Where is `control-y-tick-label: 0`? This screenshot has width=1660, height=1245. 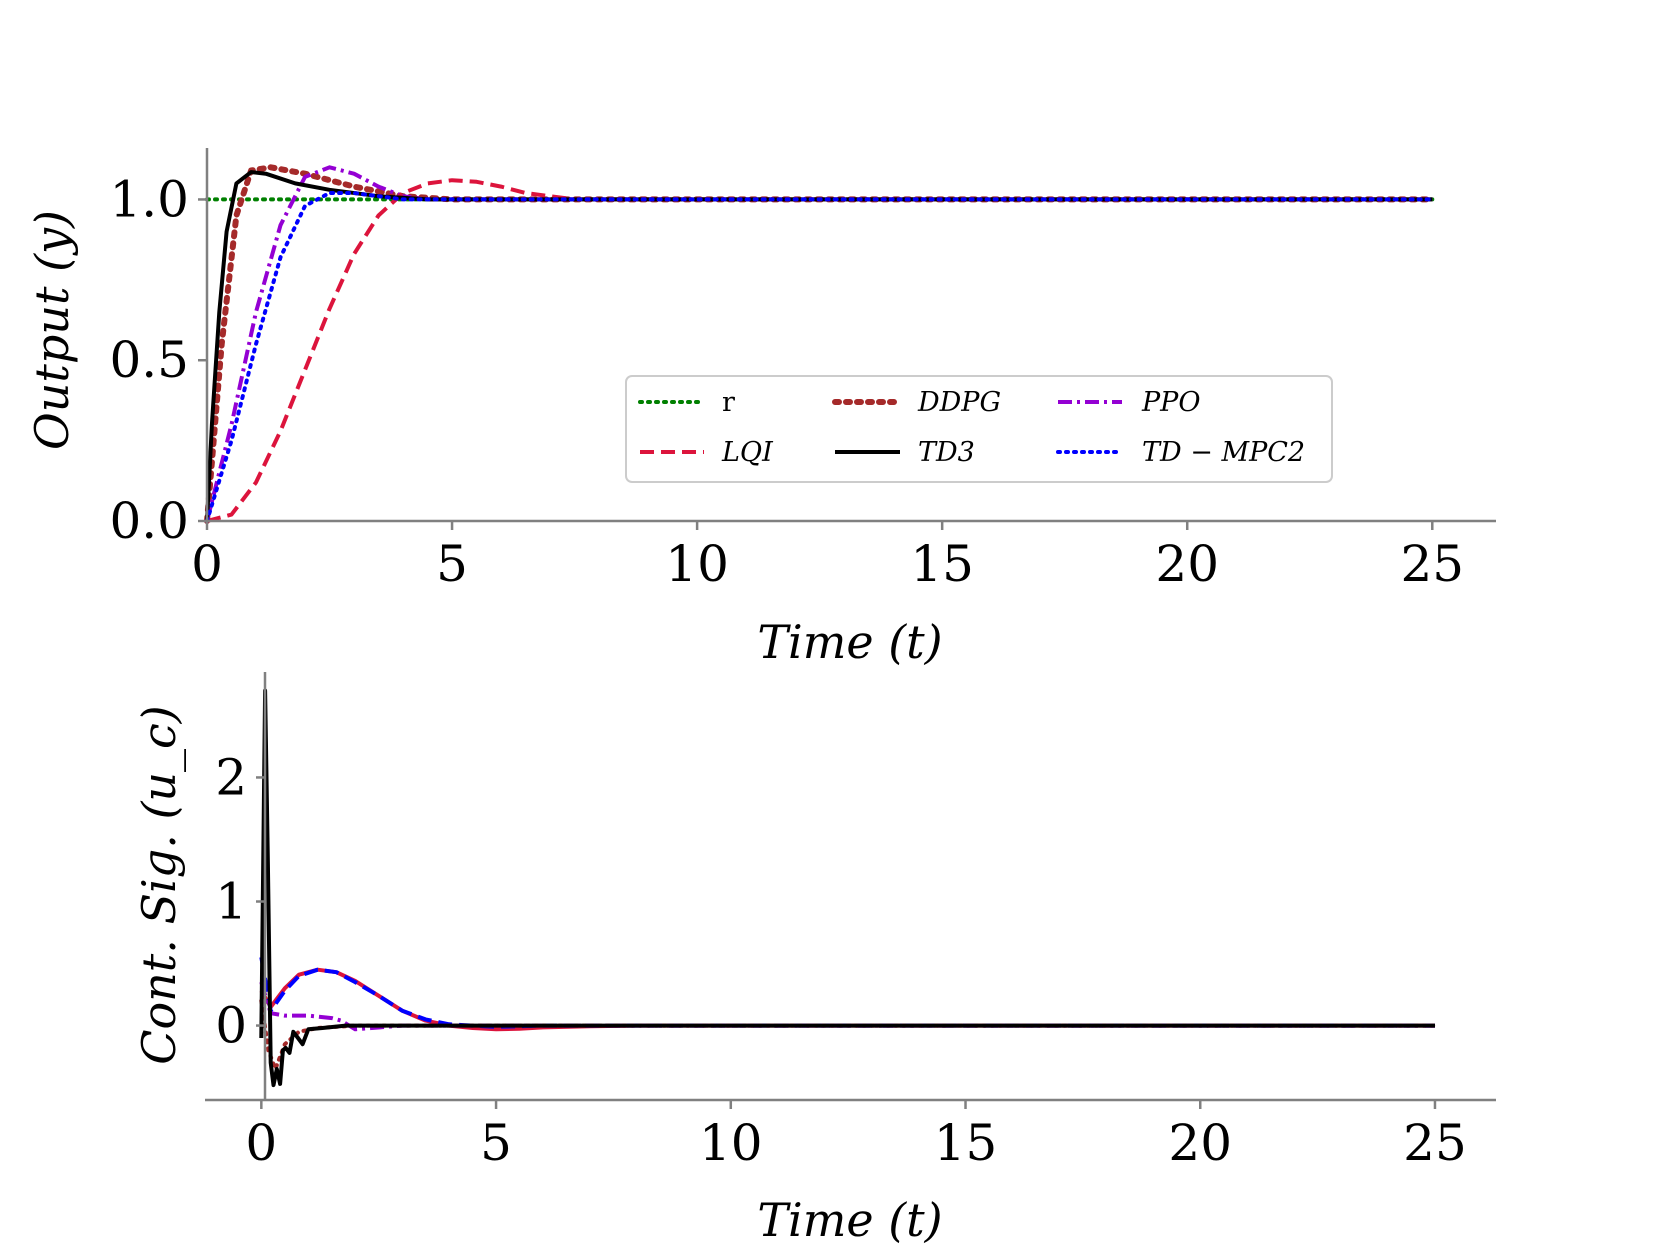 control-y-tick-label: 0 is located at coordinates (231, 1026).